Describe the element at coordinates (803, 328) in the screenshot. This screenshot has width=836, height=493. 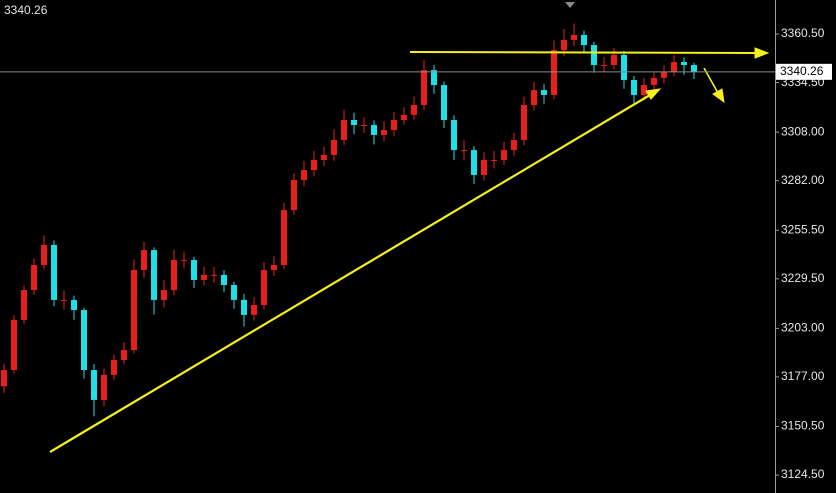
I see `y-tick-label: 3203.00` at that location.